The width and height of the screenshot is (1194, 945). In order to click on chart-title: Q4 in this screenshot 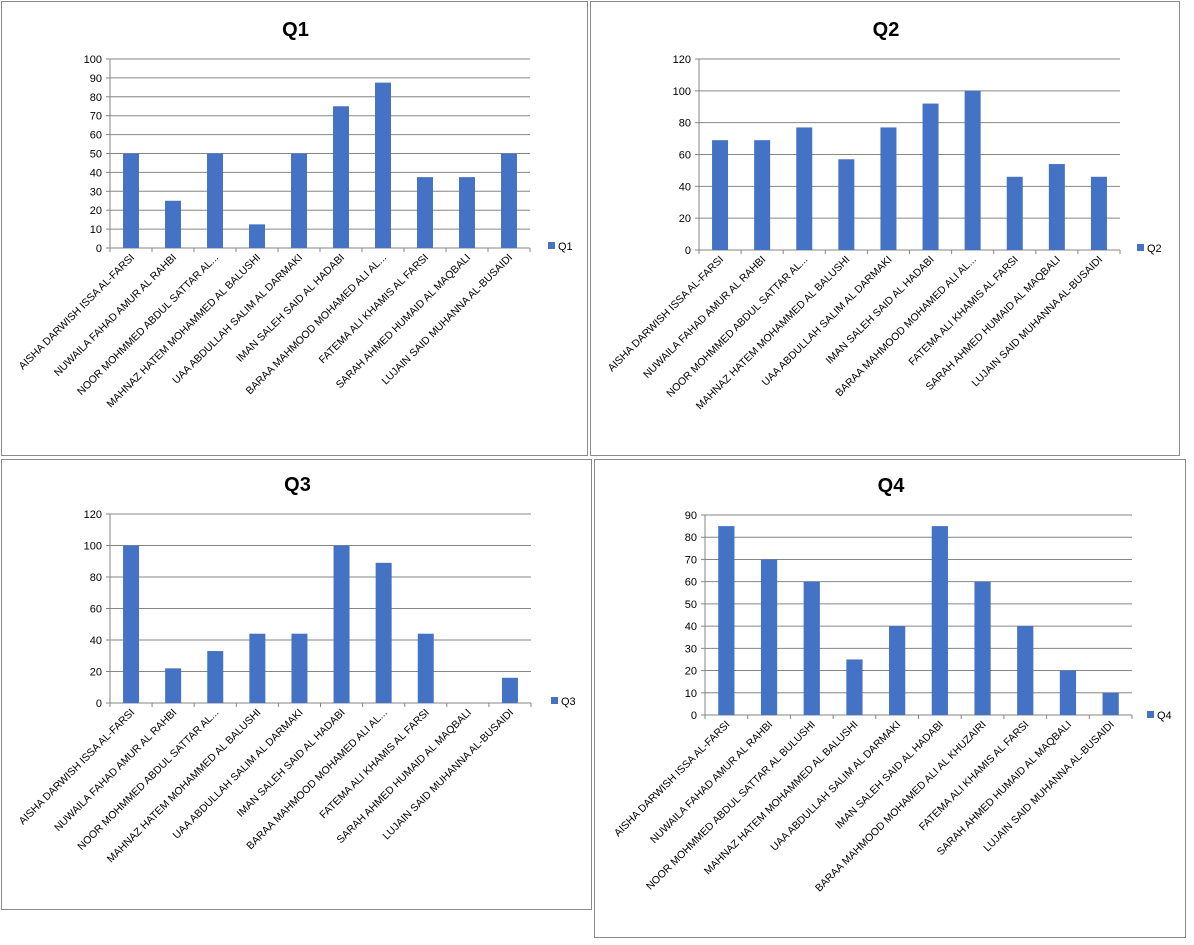, I will do `click(892, 486)`.